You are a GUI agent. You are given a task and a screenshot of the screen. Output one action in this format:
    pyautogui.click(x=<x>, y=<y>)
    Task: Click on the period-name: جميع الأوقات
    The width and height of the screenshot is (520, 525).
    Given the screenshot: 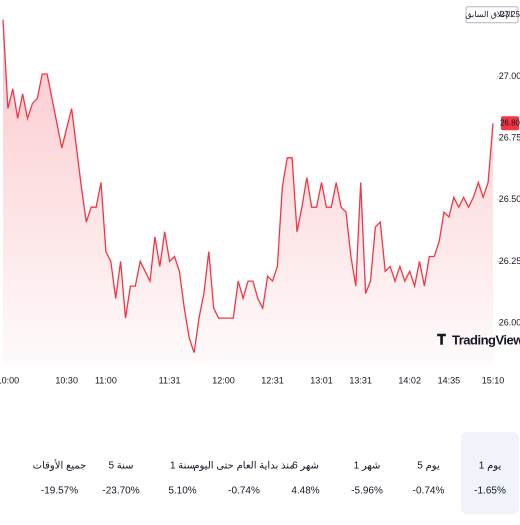 What is the action you would take?
    pyautogui.click(x=60, y=466)
    